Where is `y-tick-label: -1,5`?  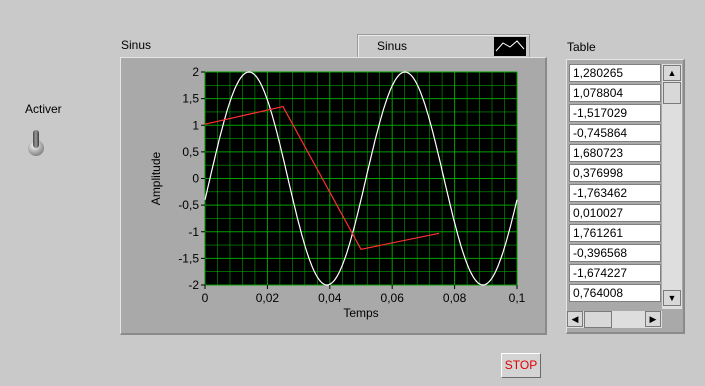
y-tick-label: -1,5 is located at coordinates (188, 258).